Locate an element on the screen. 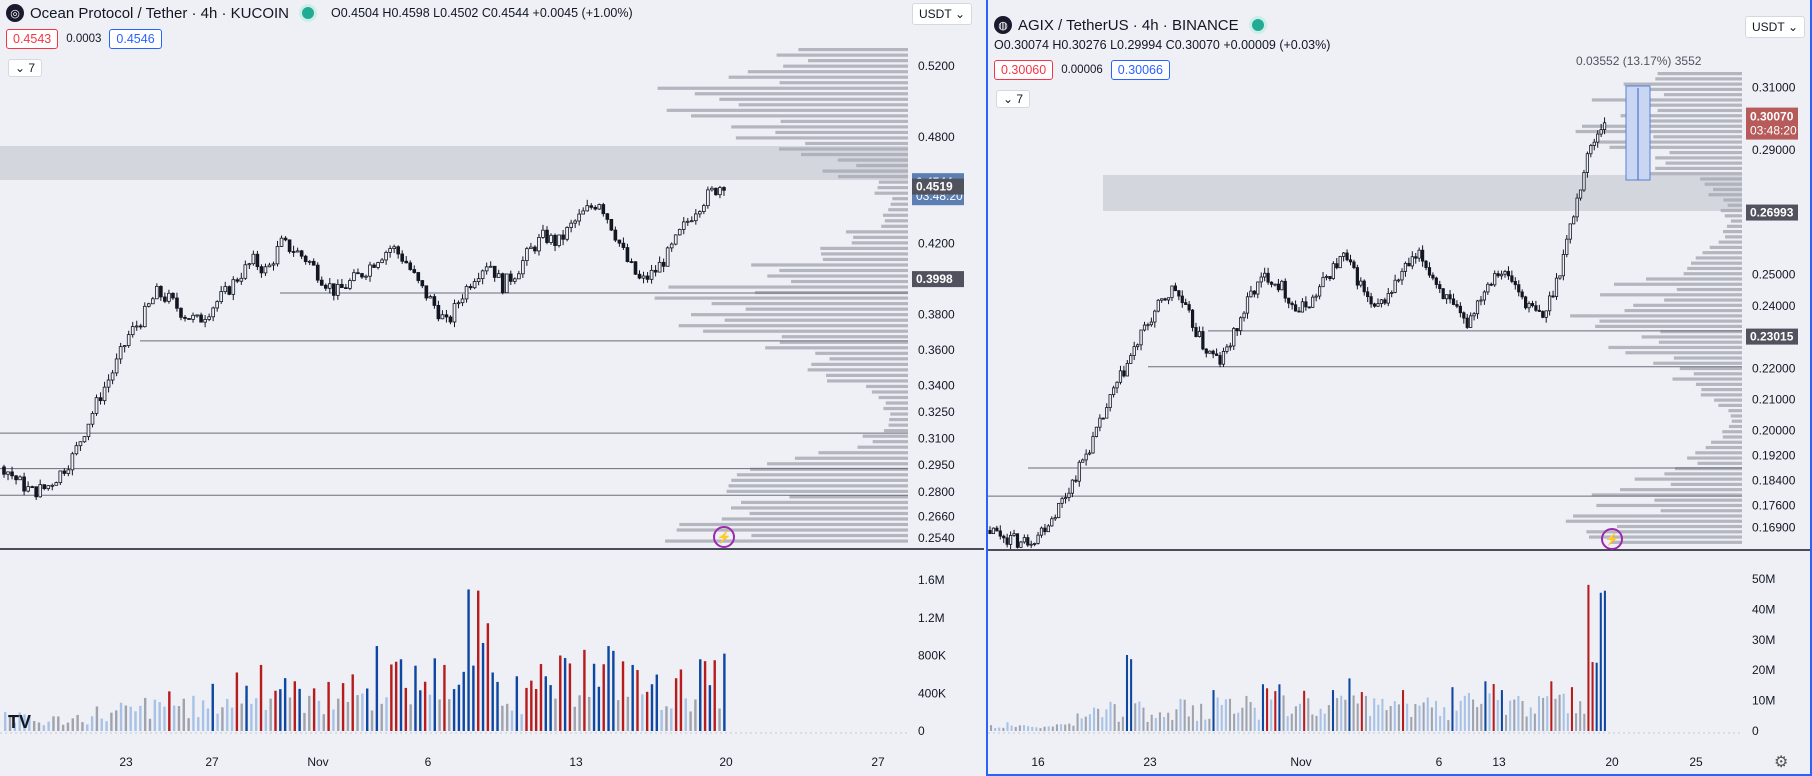 The width and height of the screenshot is (1812, 776). price-axis-tick: 0.2660 is located at coordinates (936, 517).